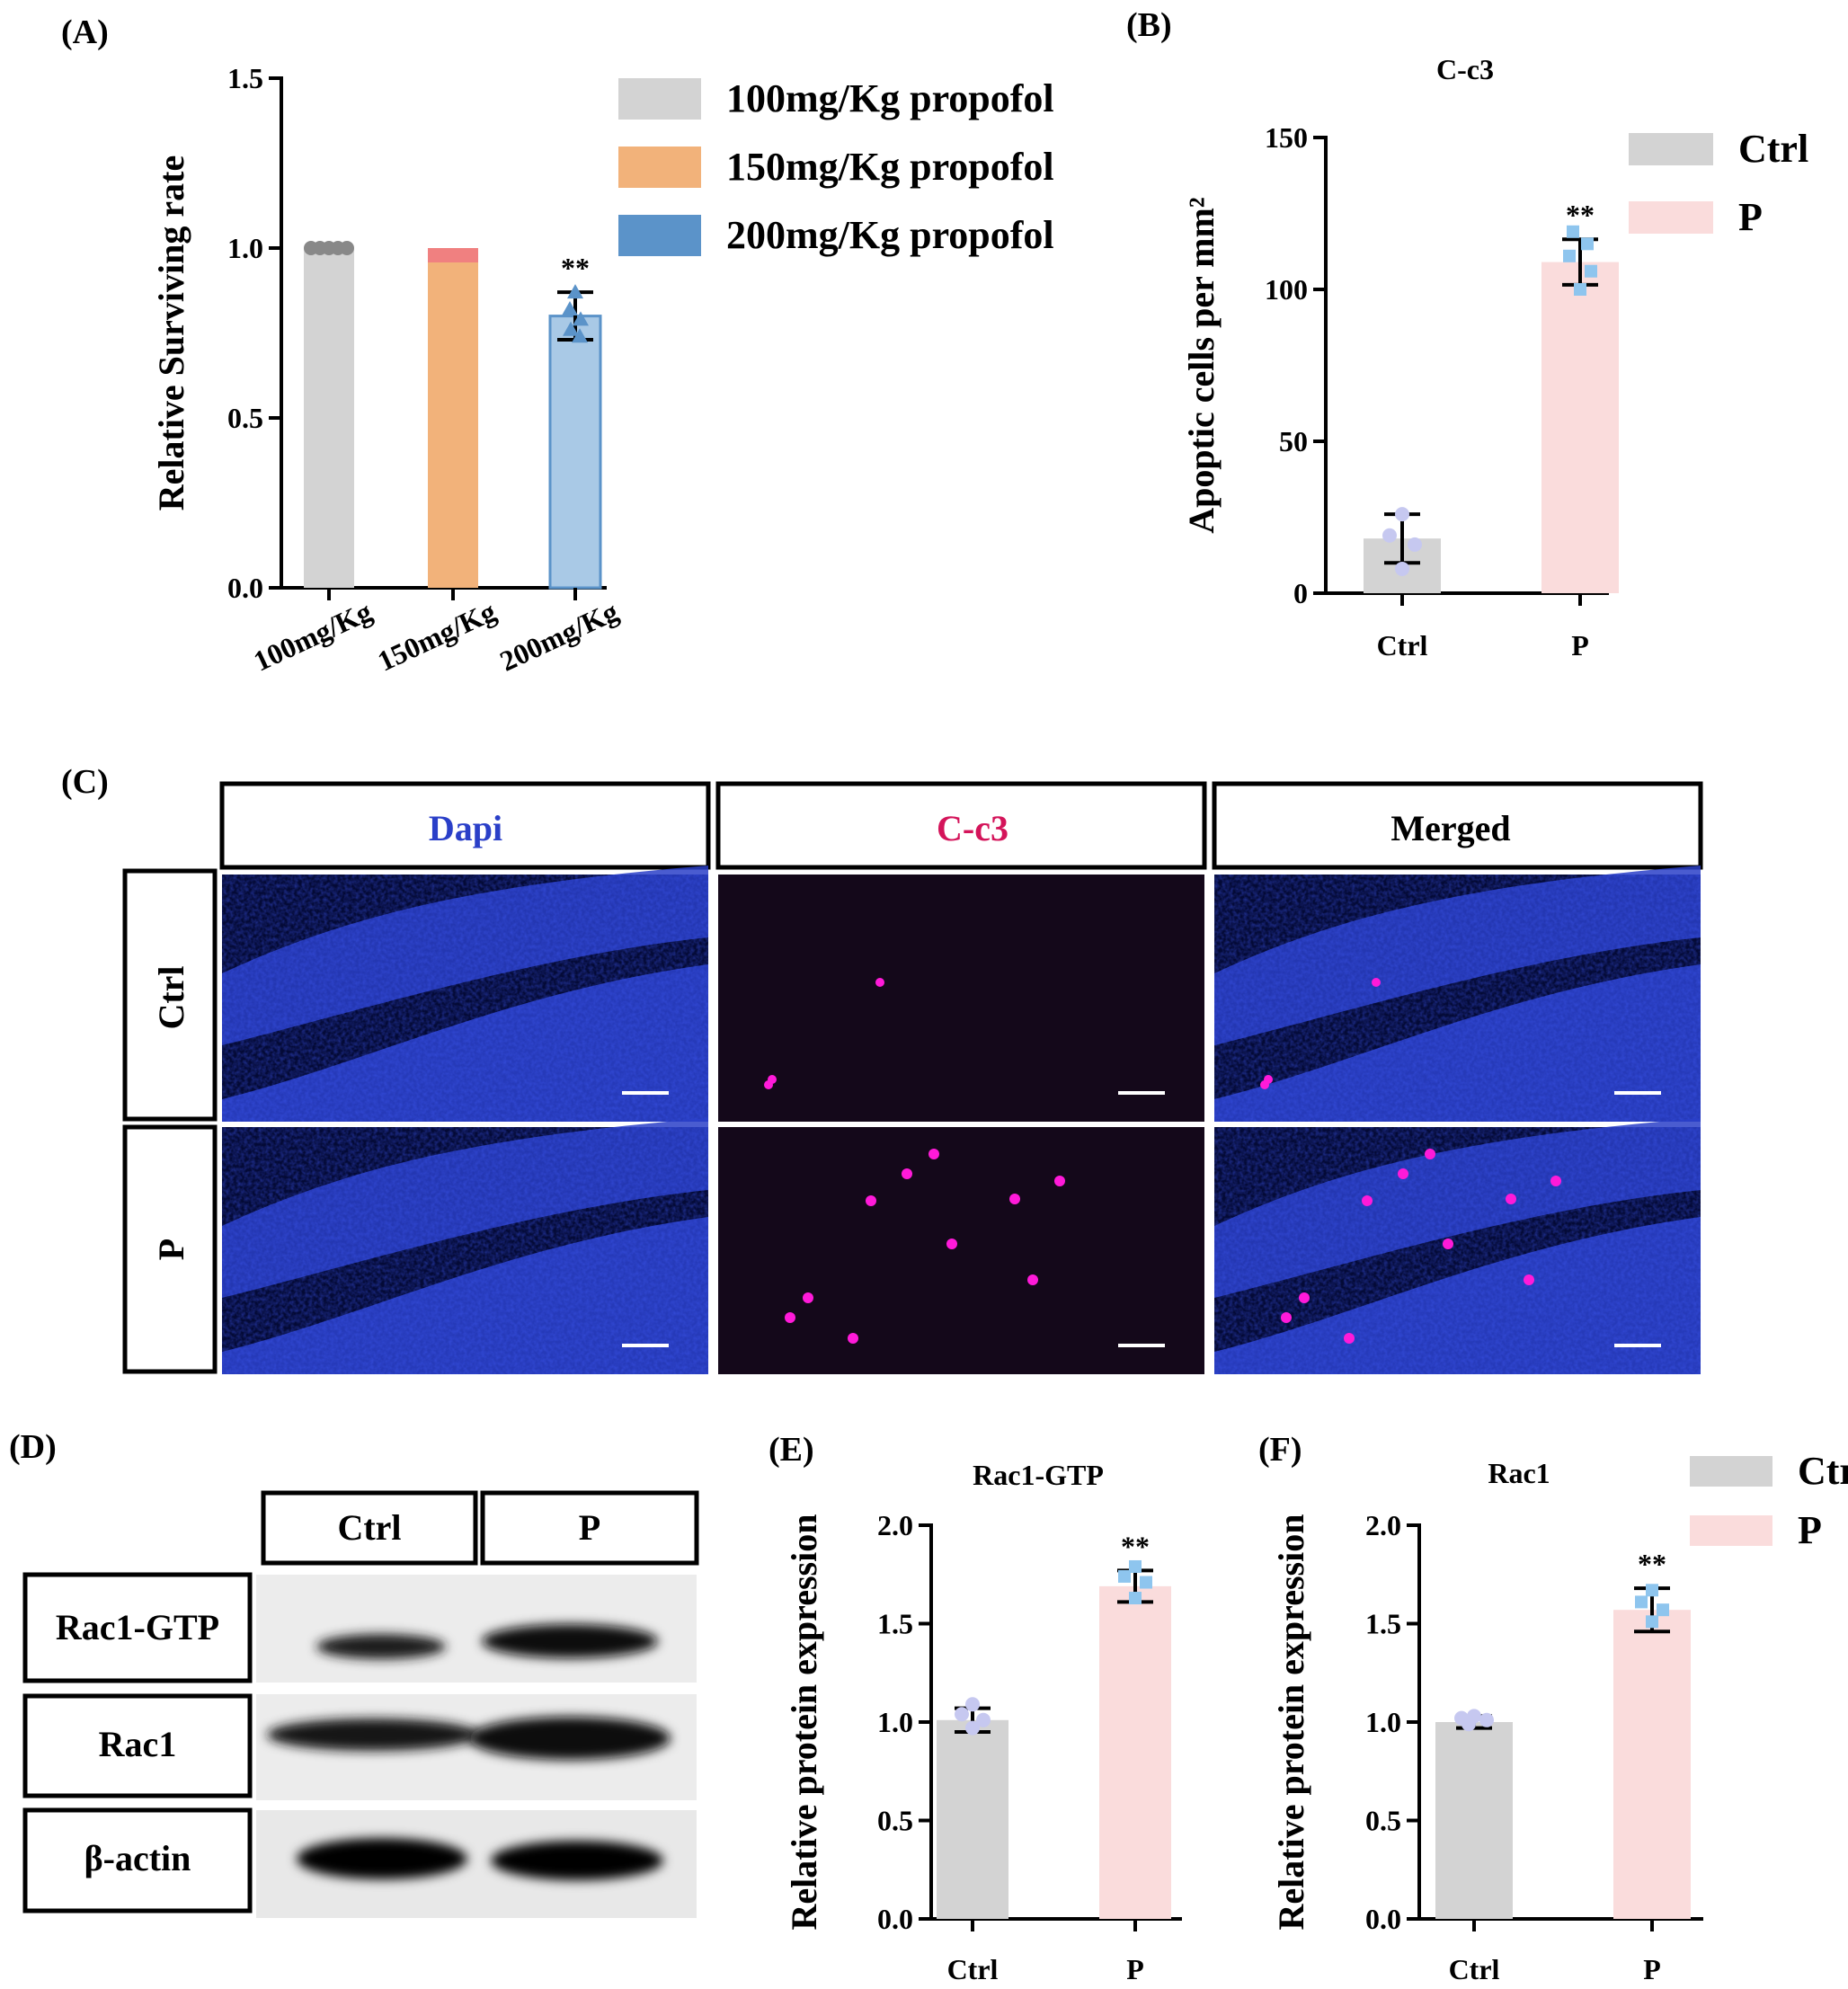 Image resolution: width=1848 pixels, height=1989 pixels. I want to click on wb-row-box-bactin, so click(137, 1860).